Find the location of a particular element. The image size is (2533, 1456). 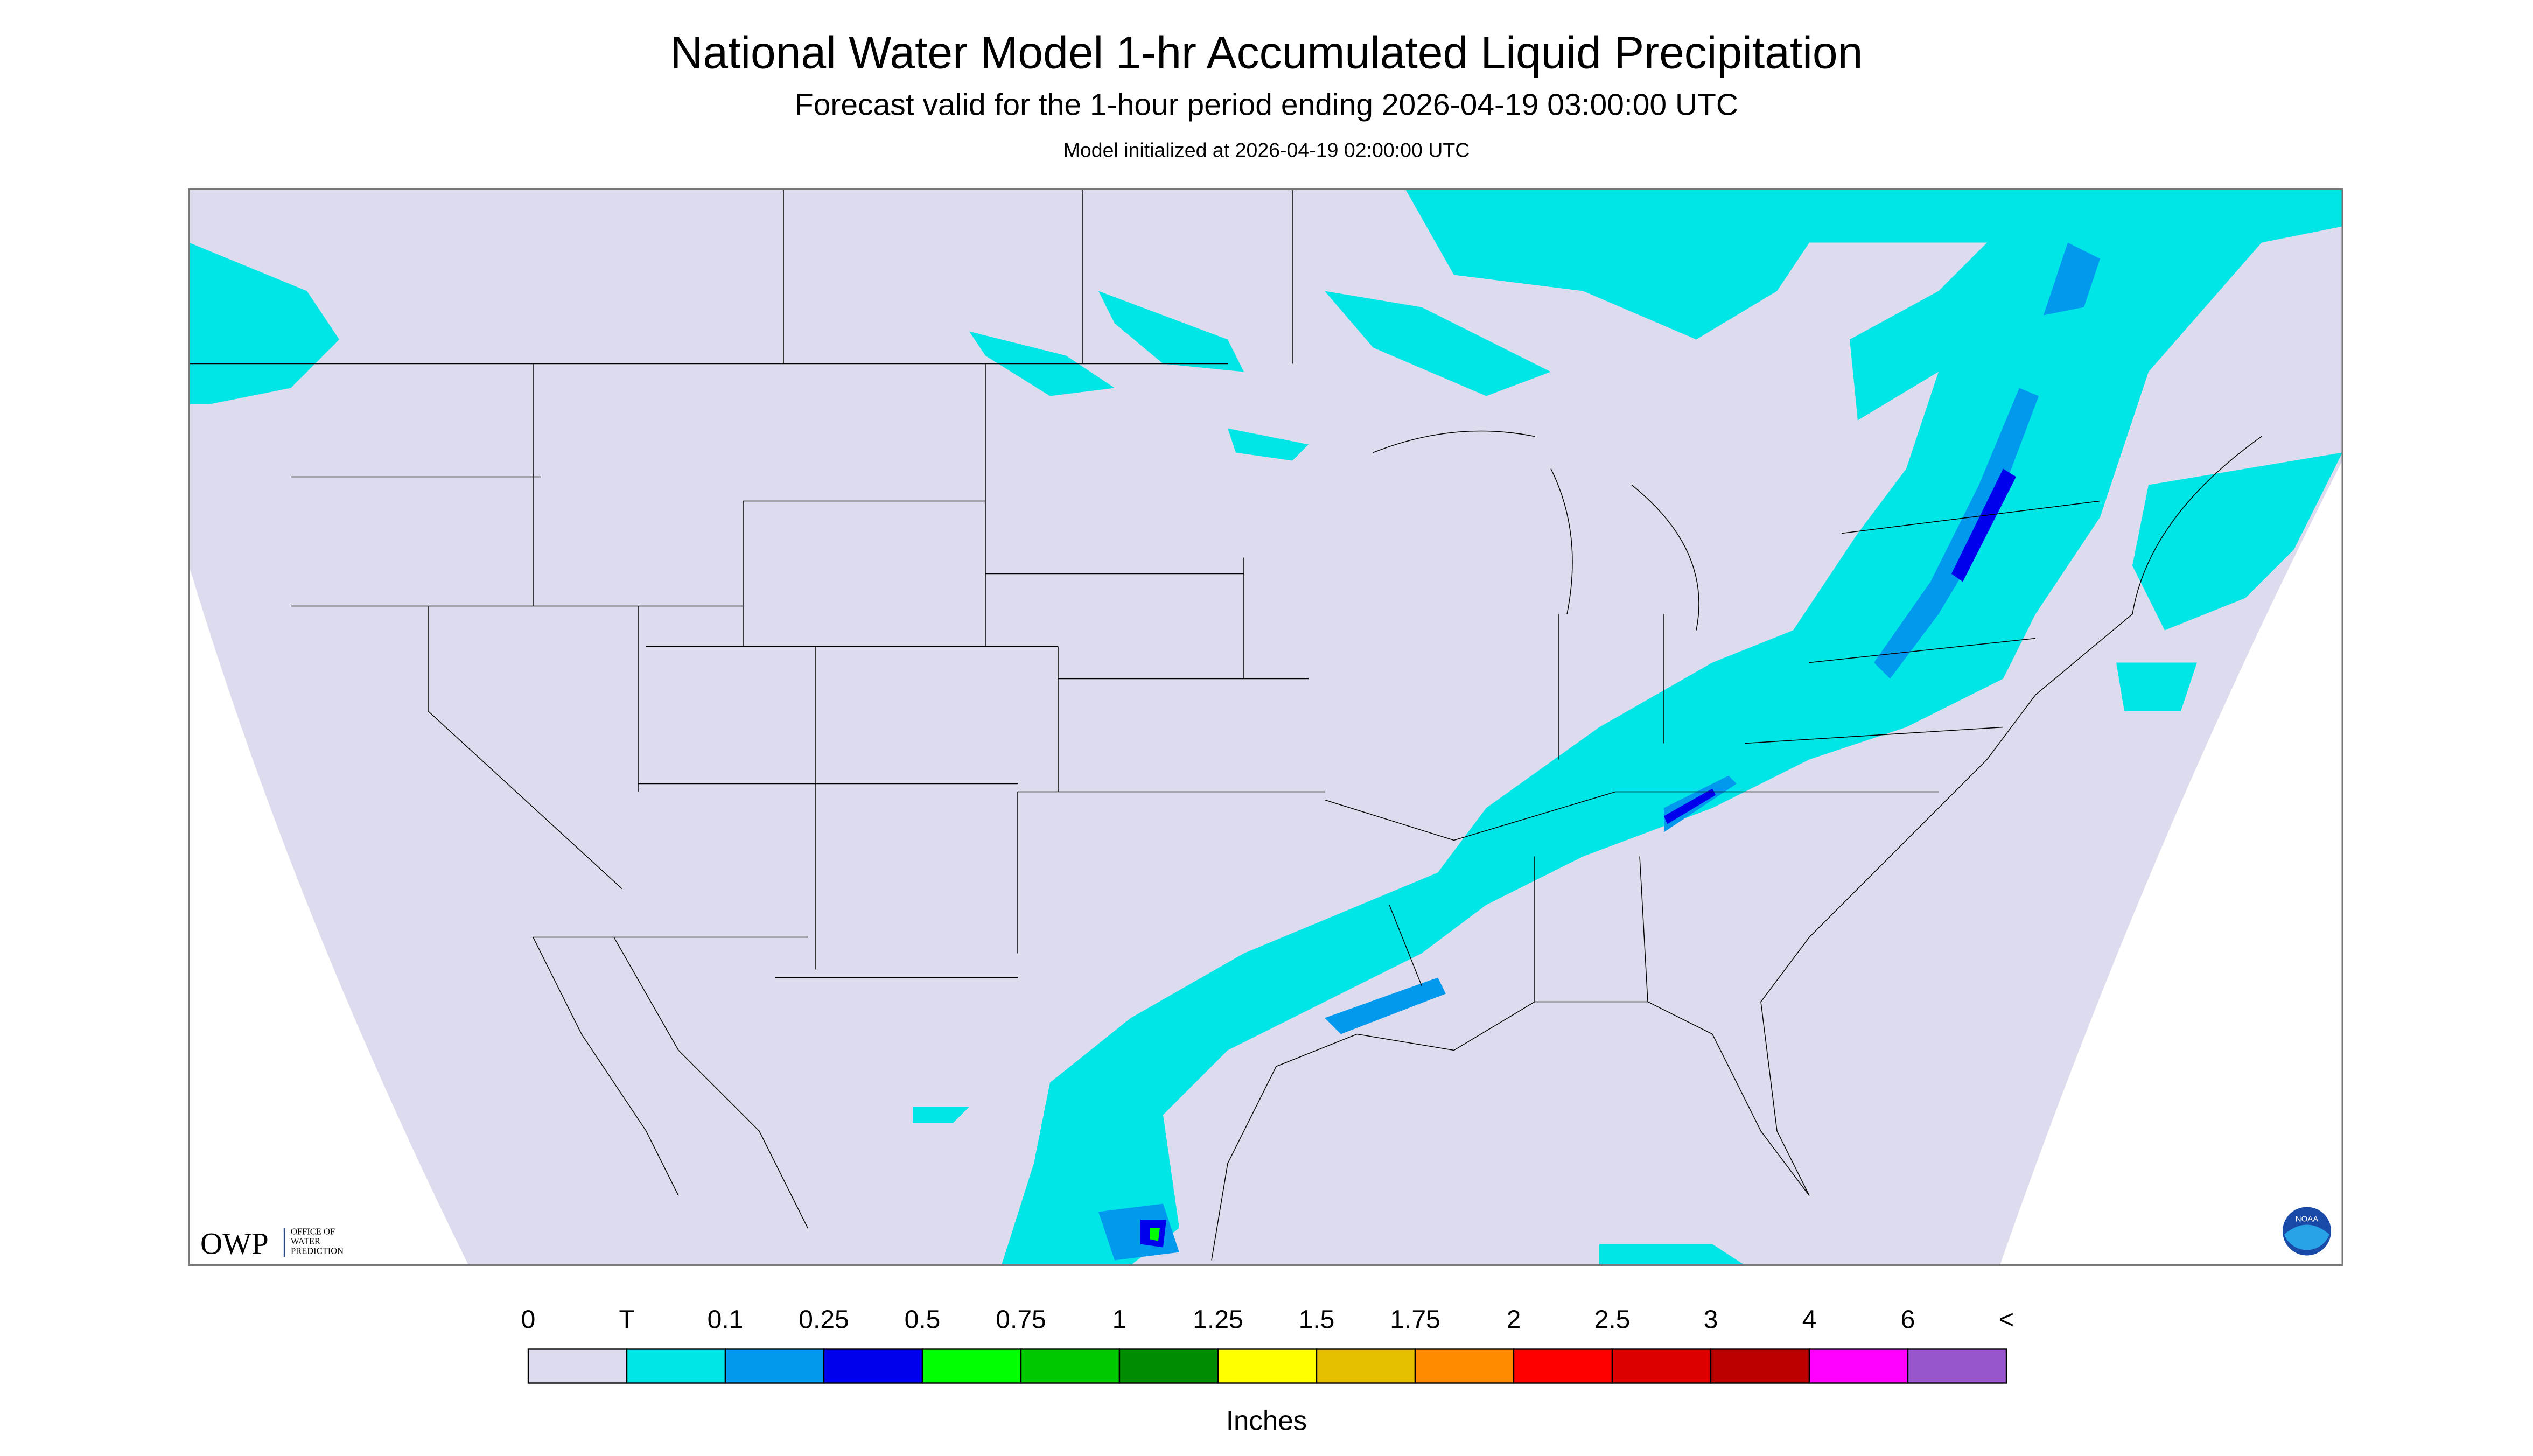

legend-label: 6 is located at coordinates (1908, 1320).